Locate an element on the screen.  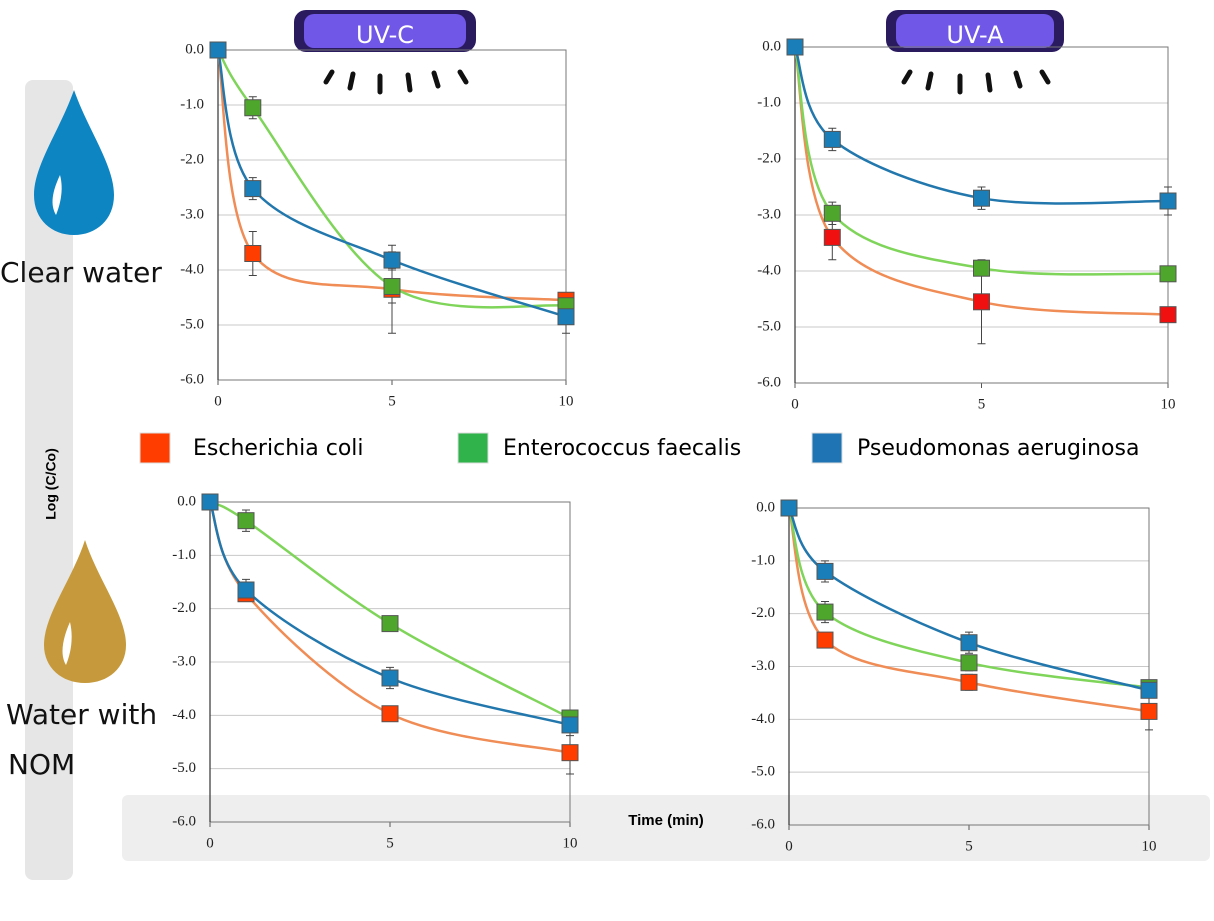
legend-label: Pseudomonas aeruginosa is located at coordinates (998, 448).